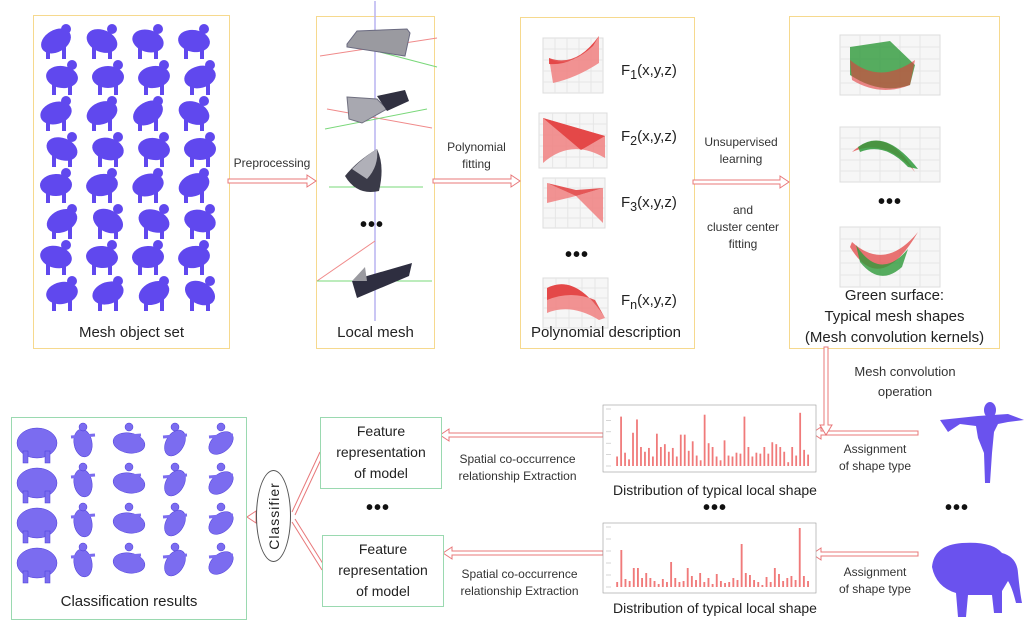 Image resolution: width=1026 pixels, height=628 pixels. What do you see at coordinates (476, 156) in the screenshot?
I see `polynomial-fitting-label: Polynomial fitting` at bounding box center [476, 156].